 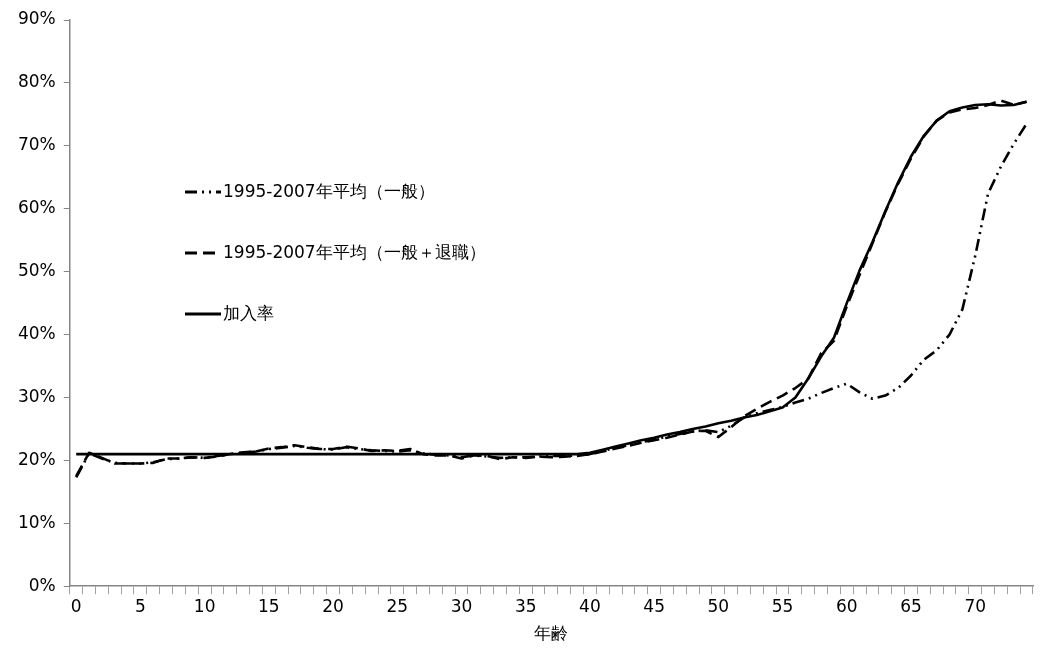 I want to click on x-tick-label: 25, so click(x=397, y=605).